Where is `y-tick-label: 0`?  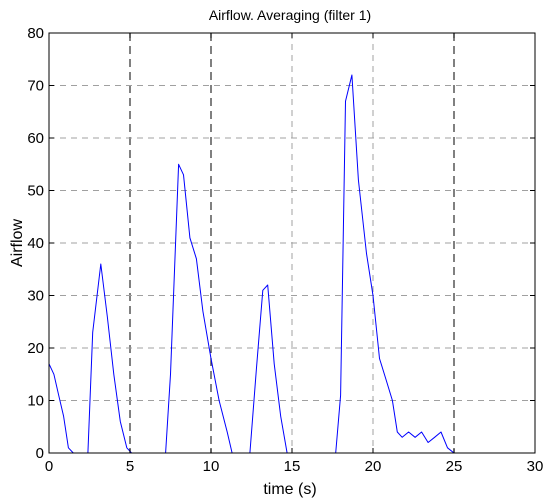 y-tick-label: 0 is located at coordinates (40, 453).